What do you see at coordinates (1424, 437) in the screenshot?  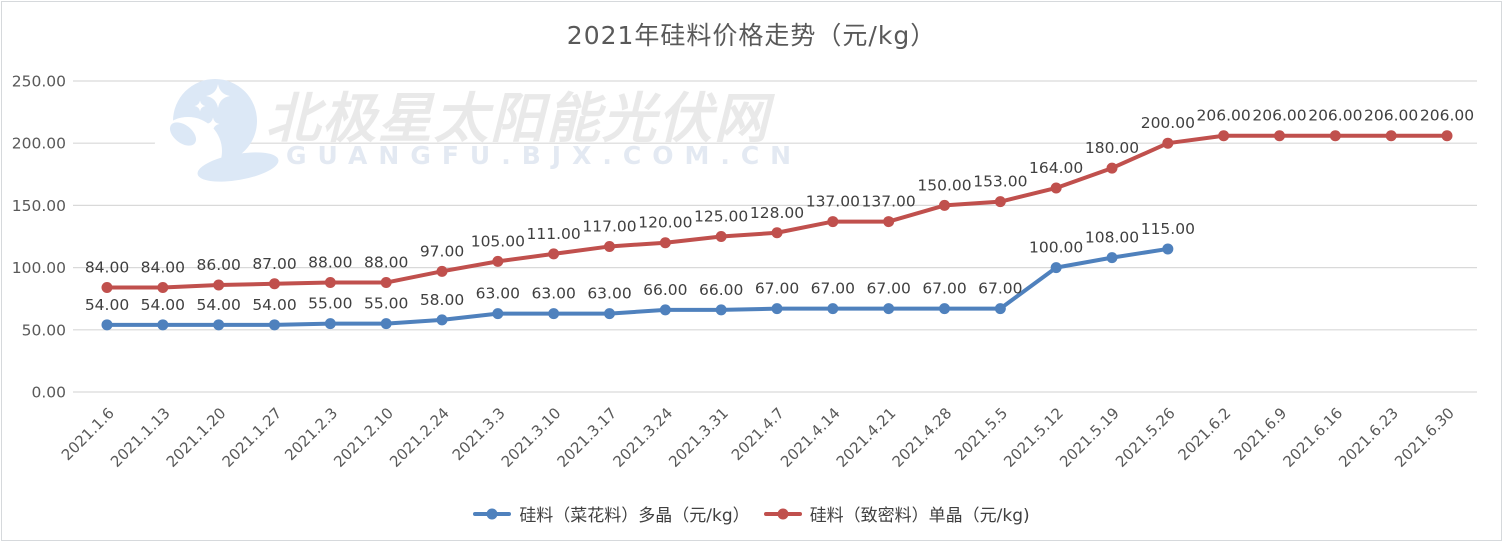 I see `x-axis-tick-label: 2021.6.30` at bounding box center [1424, 437].